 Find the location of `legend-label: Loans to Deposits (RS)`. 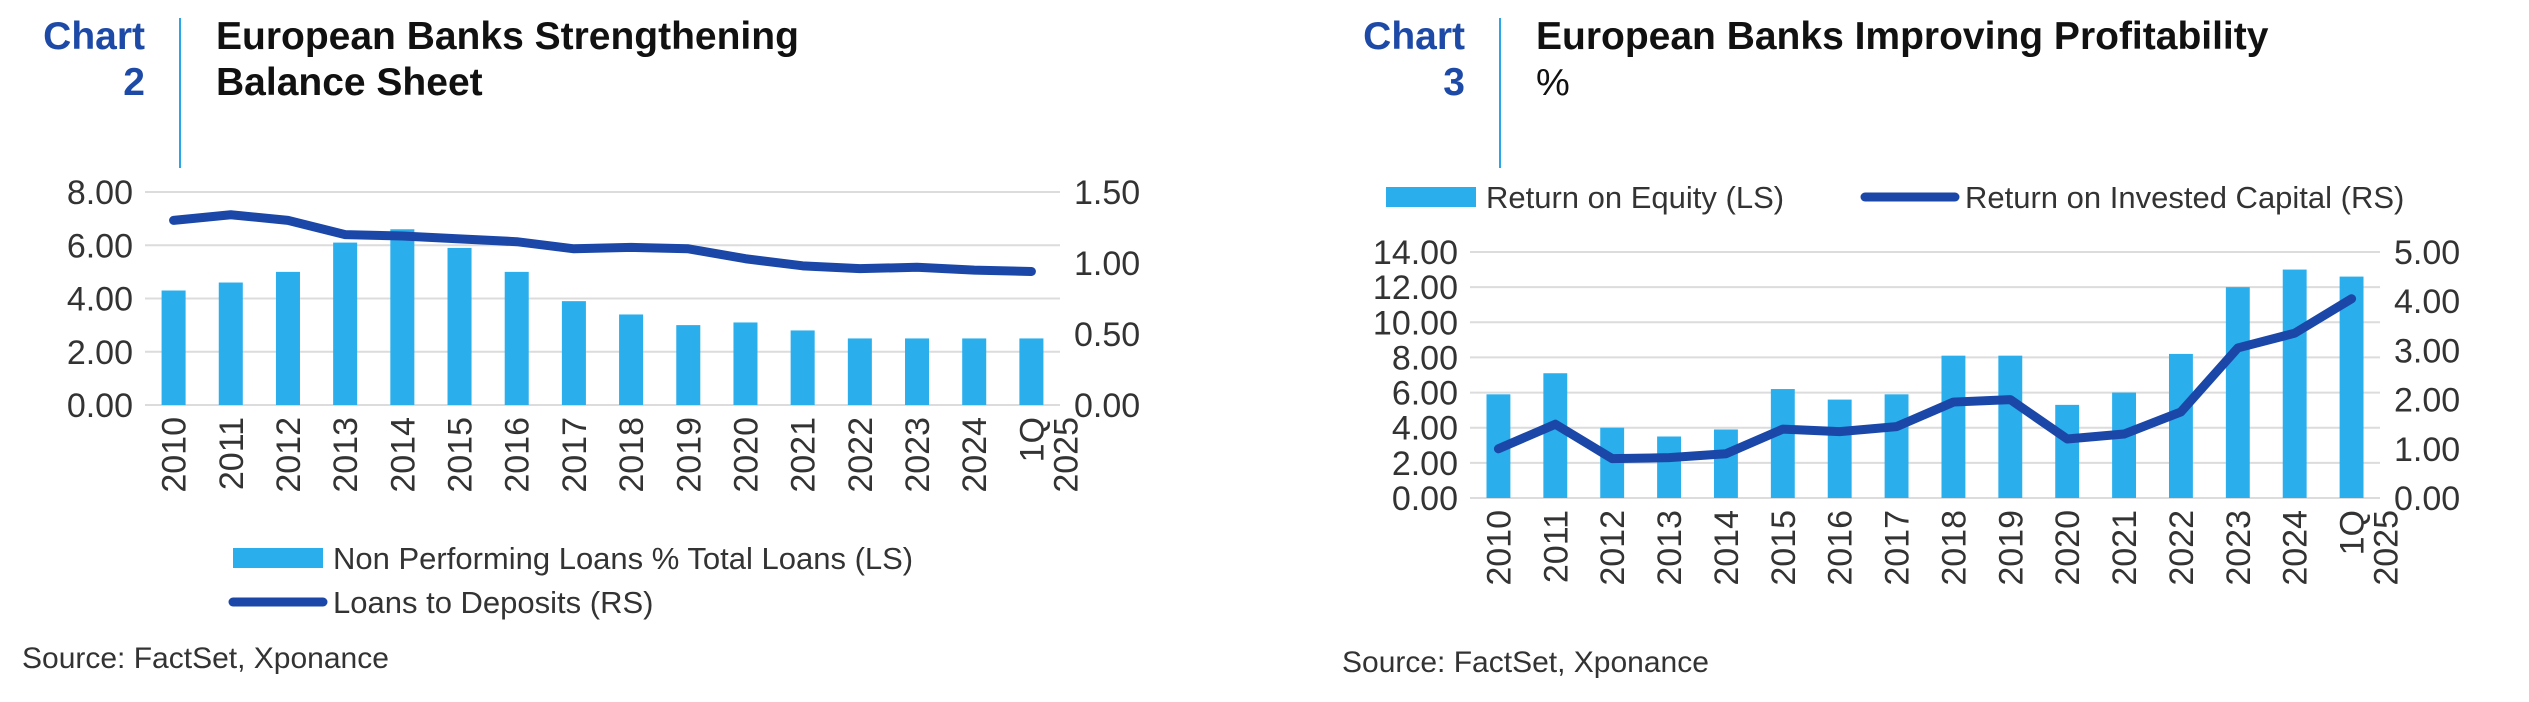

legend-label: Loans to Deposits (RS) is located at coordinates (493, 602).